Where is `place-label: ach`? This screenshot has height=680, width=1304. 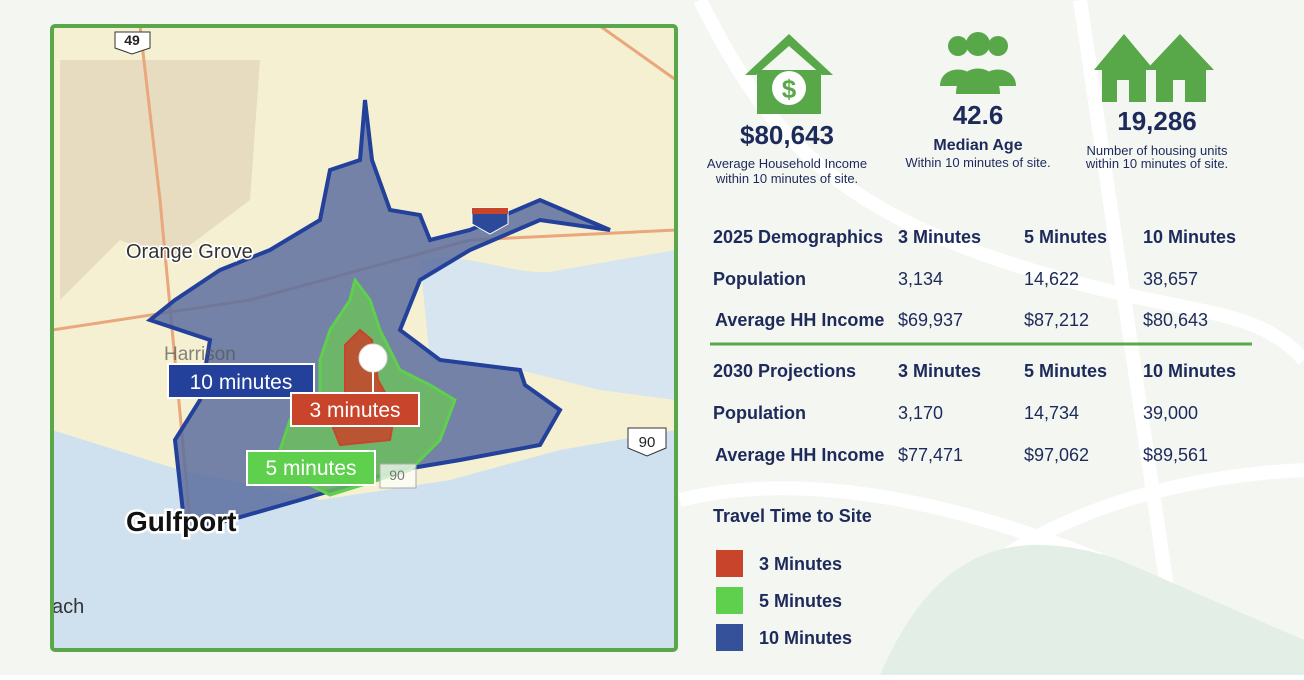
place-label: ach is located at coordinates (68, 607).